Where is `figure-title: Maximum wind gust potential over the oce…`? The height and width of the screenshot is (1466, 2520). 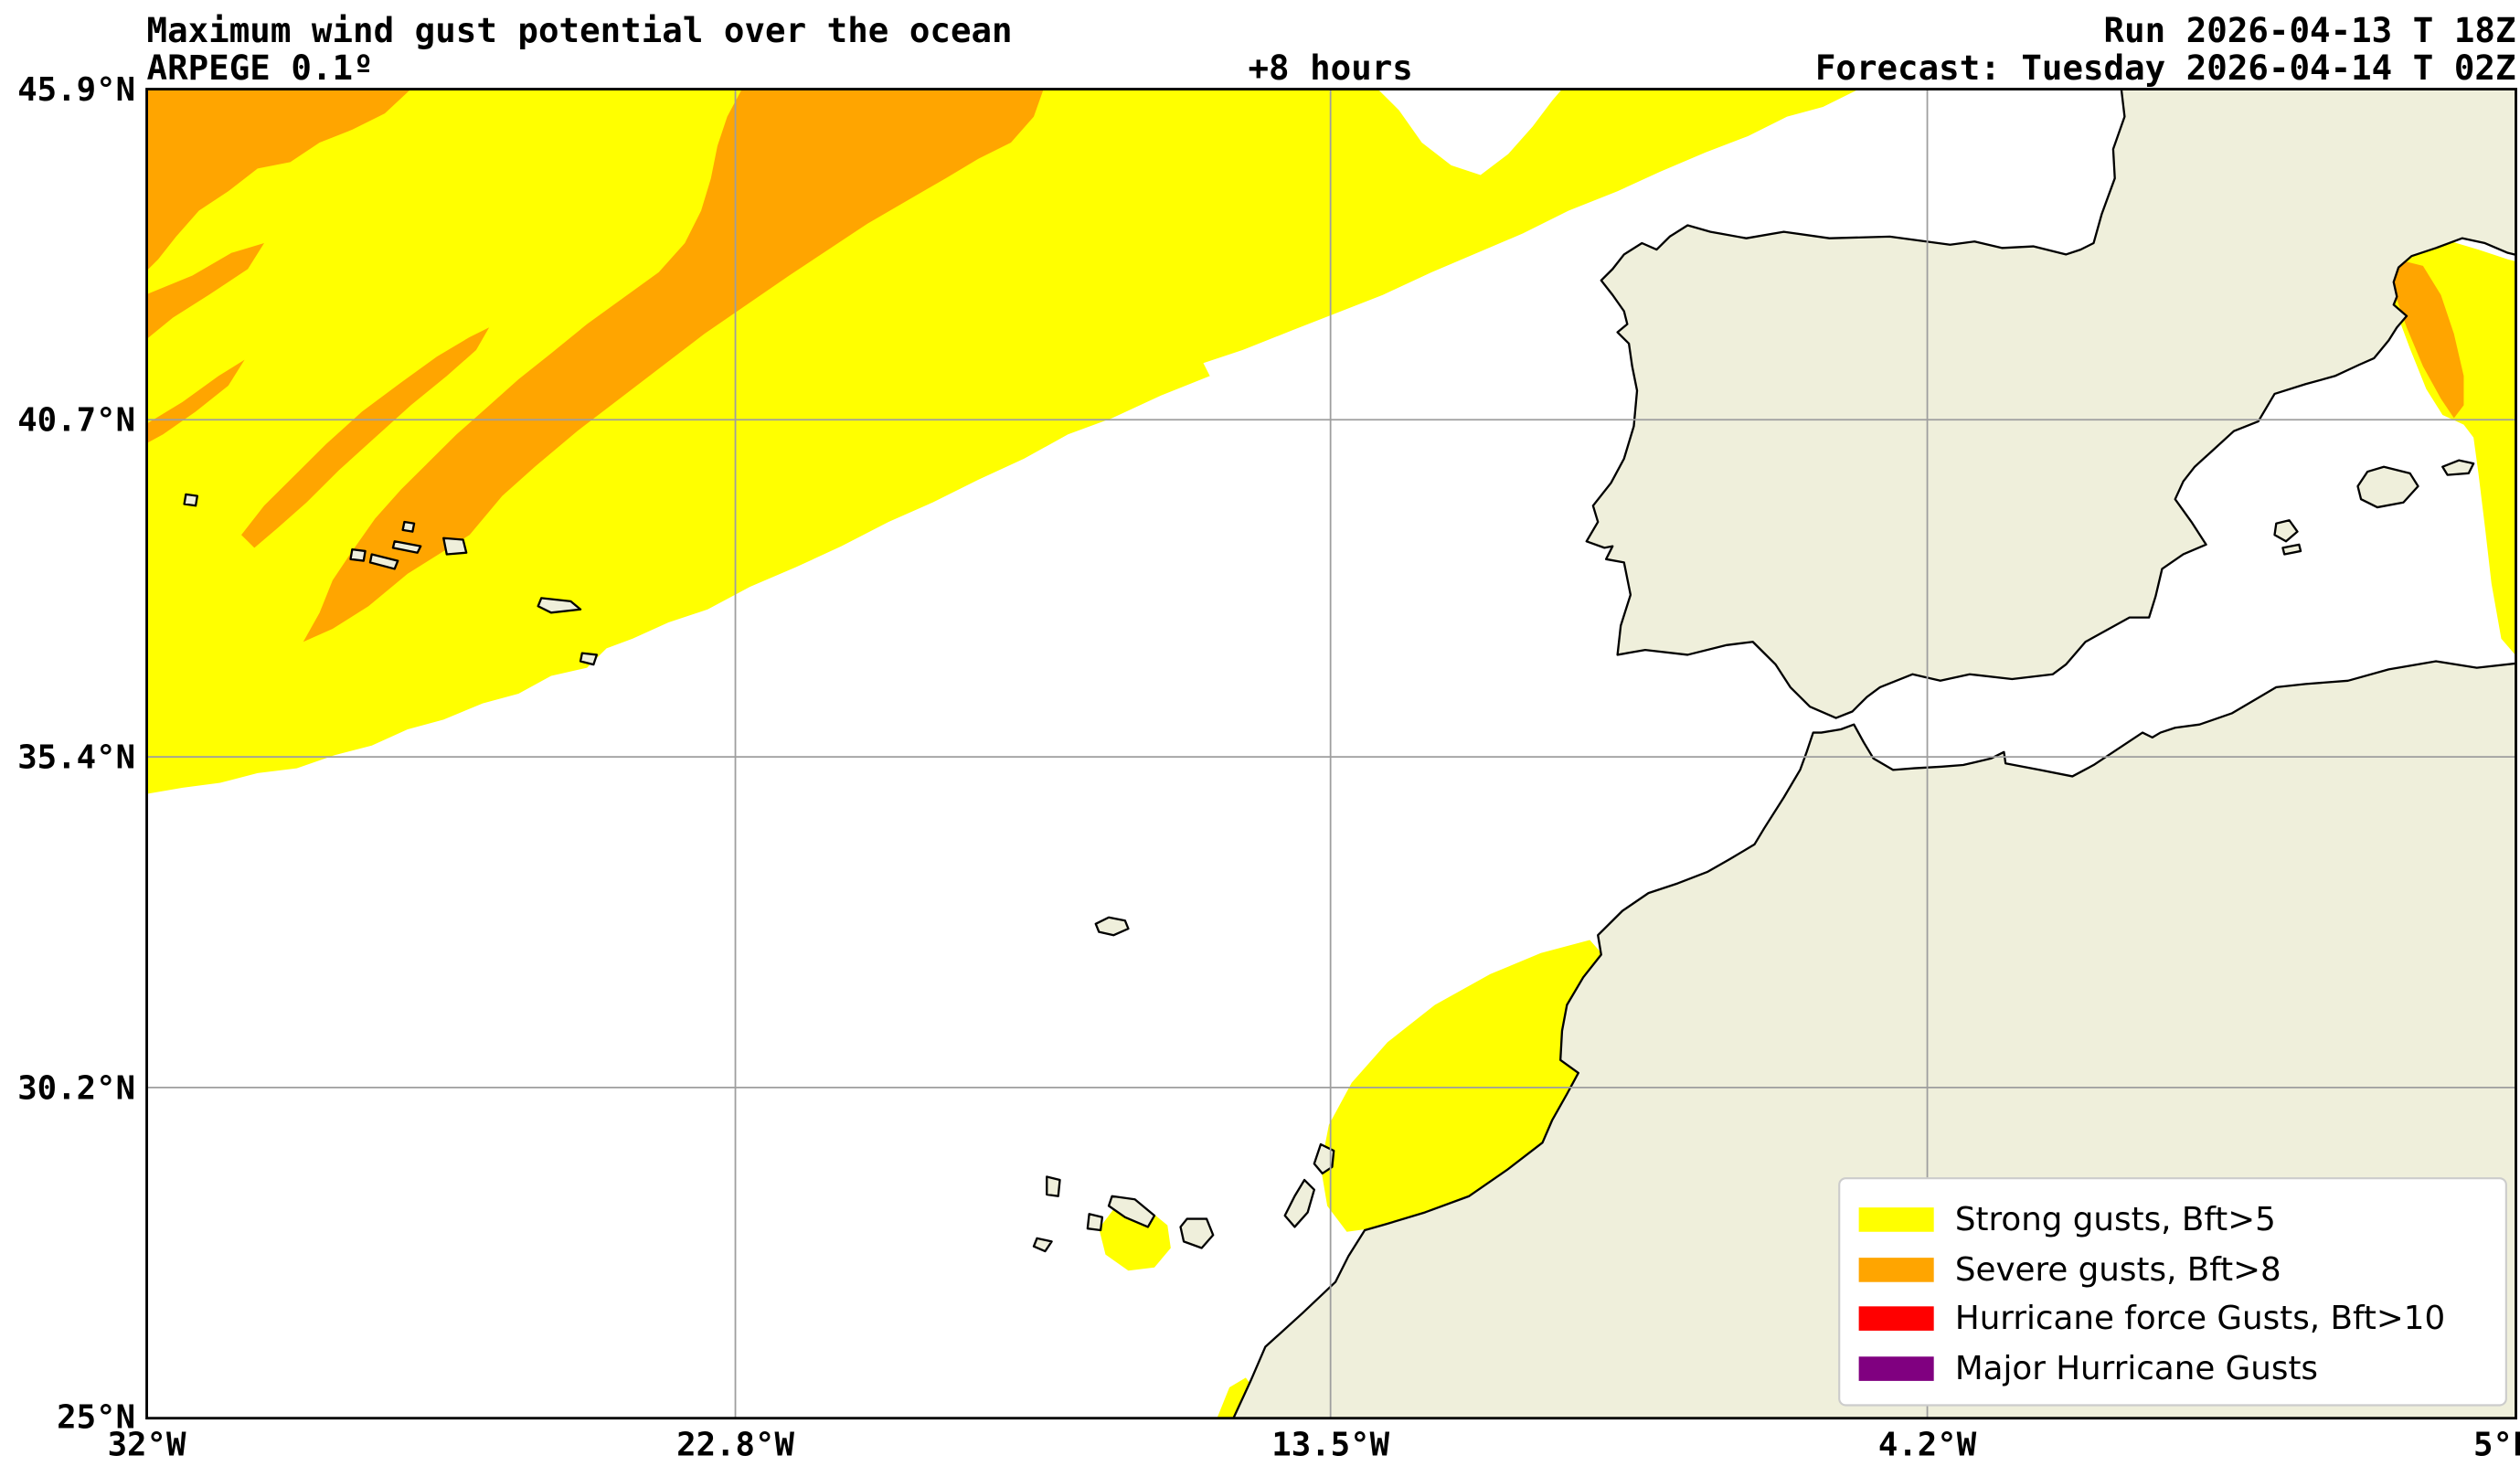 figure-title: Maximum wind gust potential over the oce… is located at coordinates (580, 30).